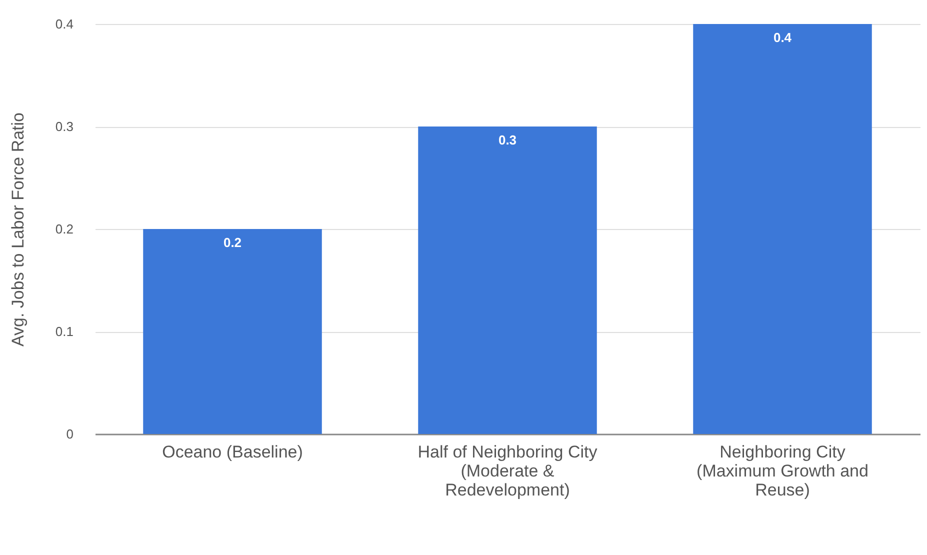 This screenshot has width=927, height=555. Describe the element at coordinates (232, 242) in the screenshot. I see `data-label: 0.2` at that location.